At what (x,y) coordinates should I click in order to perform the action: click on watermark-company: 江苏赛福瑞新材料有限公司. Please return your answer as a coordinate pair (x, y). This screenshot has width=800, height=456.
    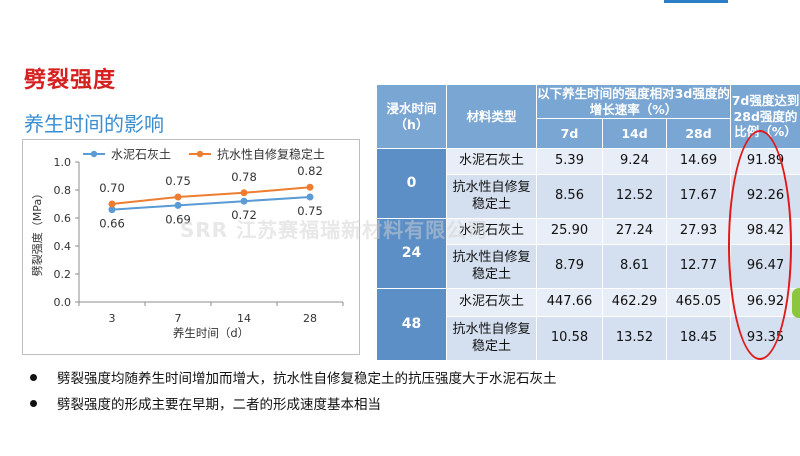
    Looking at the image, I should click on (362, 230).